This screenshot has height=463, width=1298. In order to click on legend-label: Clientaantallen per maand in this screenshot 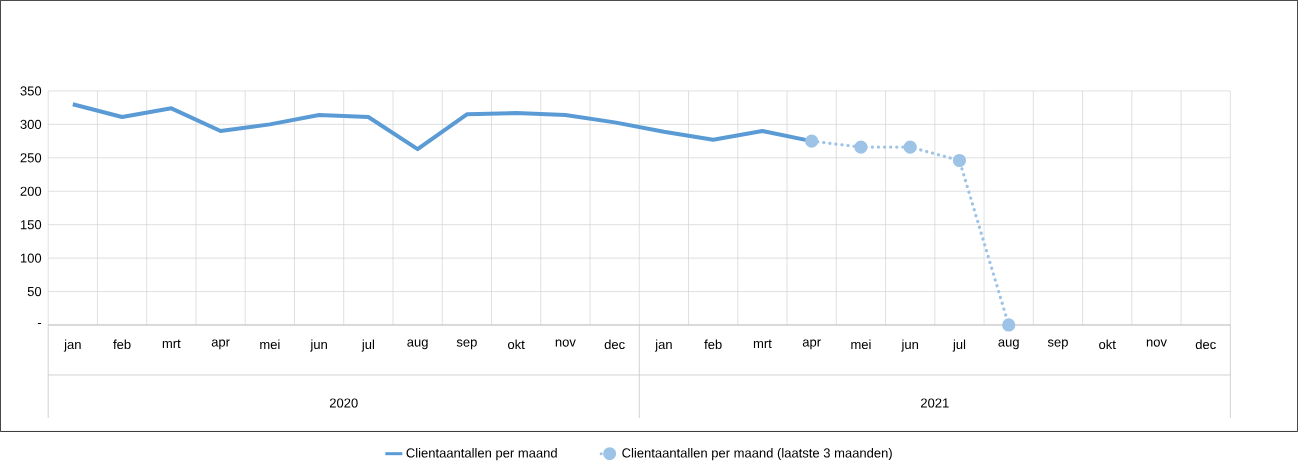, I will do `click(481, 453)`.